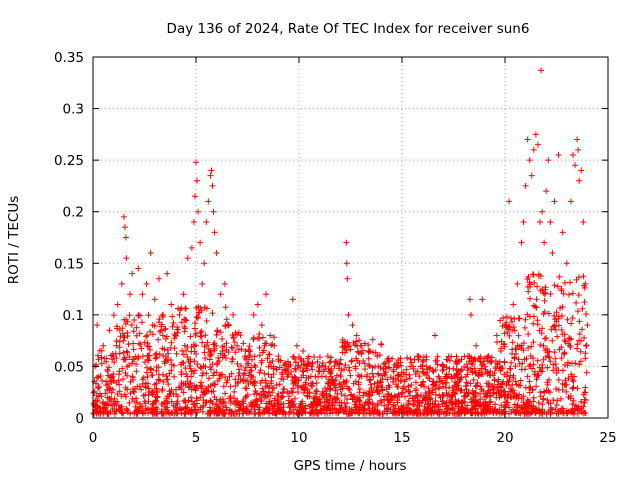 The height and width of the screenshot is (480, 640). I want to click on y-tick-label: 0, so click(79, 419).